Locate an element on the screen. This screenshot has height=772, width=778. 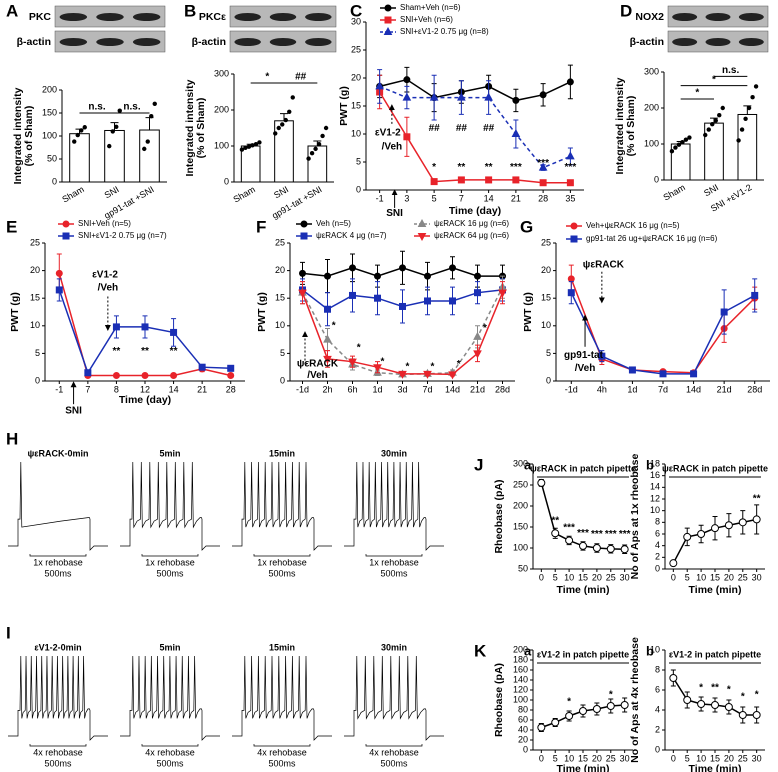
scale-label: 1x rehobase is located at coordinates (394, 562).